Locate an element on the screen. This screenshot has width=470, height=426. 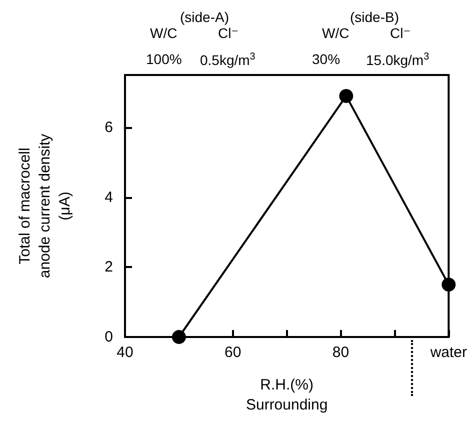
text: 30% is located at coordinates (326, 59).